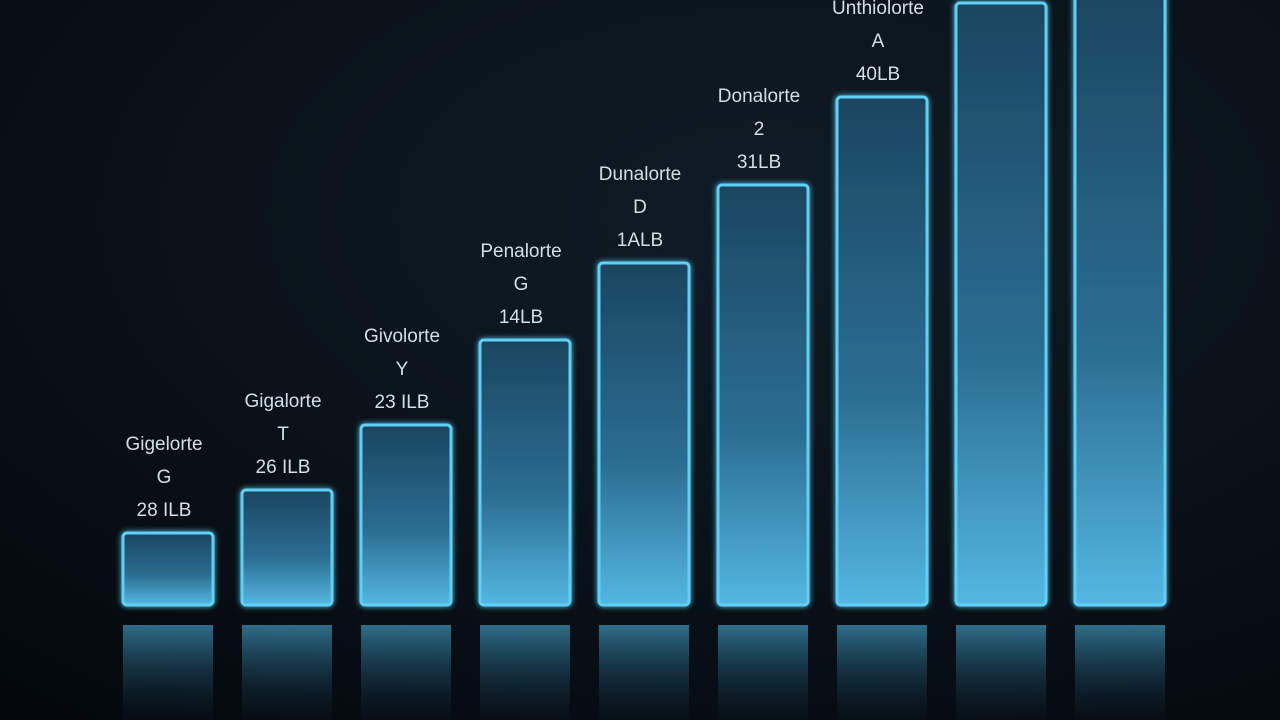 This screenshot has height=720, width=1280. Describe the element at coordinates (283, 467) in the screenshot. I see `bar-note: 26 ILB` at that location.